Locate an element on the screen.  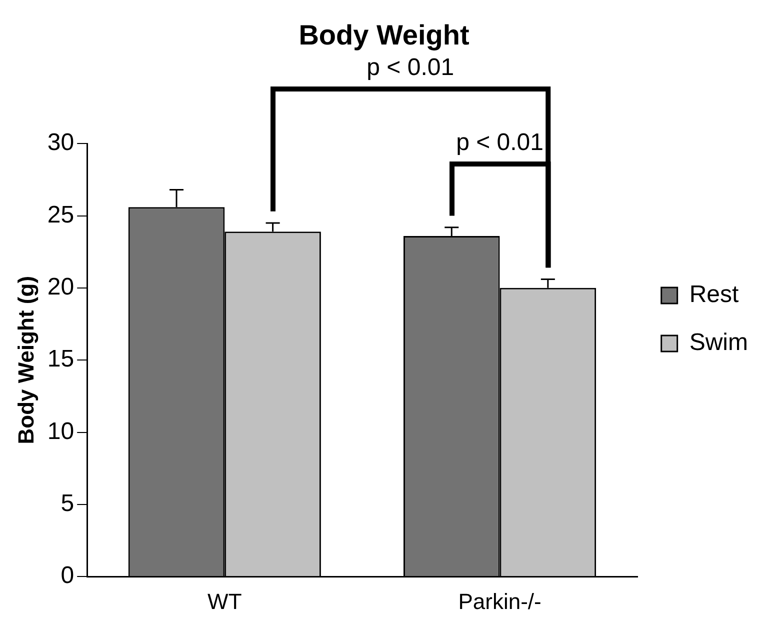
x-tick-label: Parkin-/- is located at coordinates (500, 601).